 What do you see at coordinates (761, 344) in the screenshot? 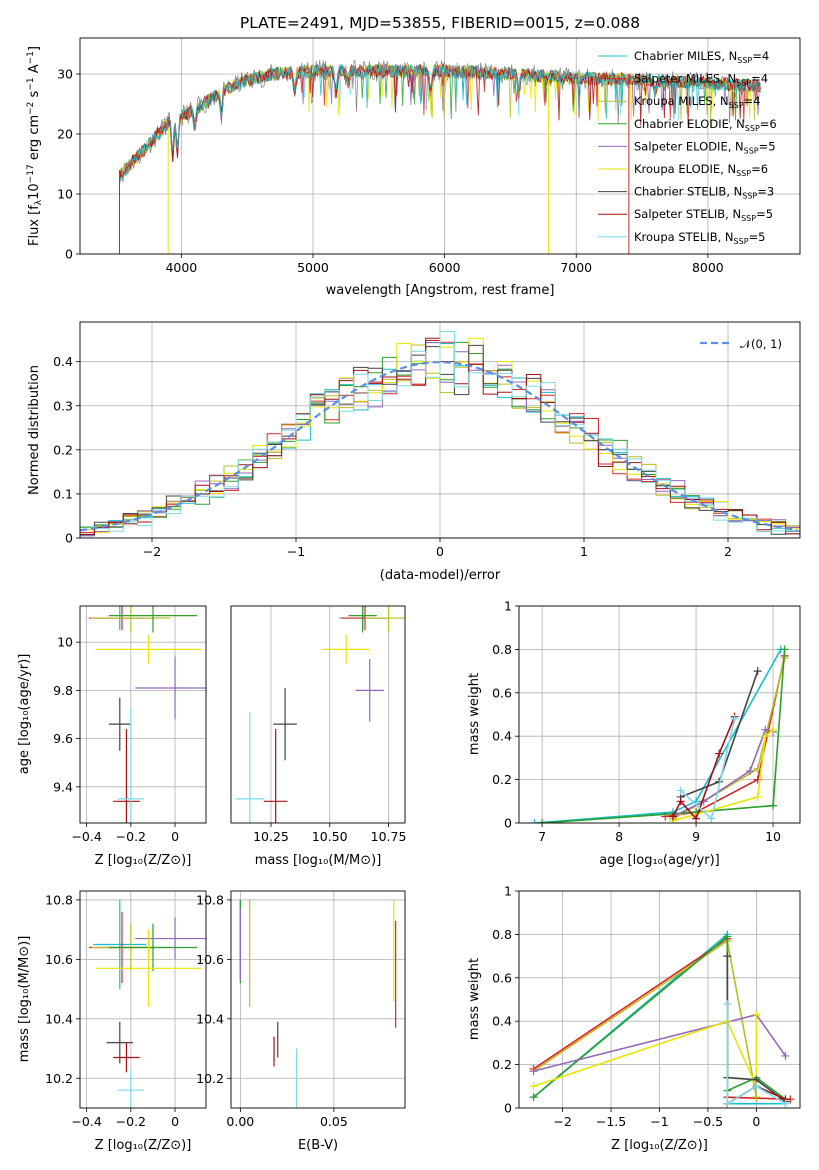
I see `legend-label: 𝒩(0, 1)` at bounding box center [761, 344].